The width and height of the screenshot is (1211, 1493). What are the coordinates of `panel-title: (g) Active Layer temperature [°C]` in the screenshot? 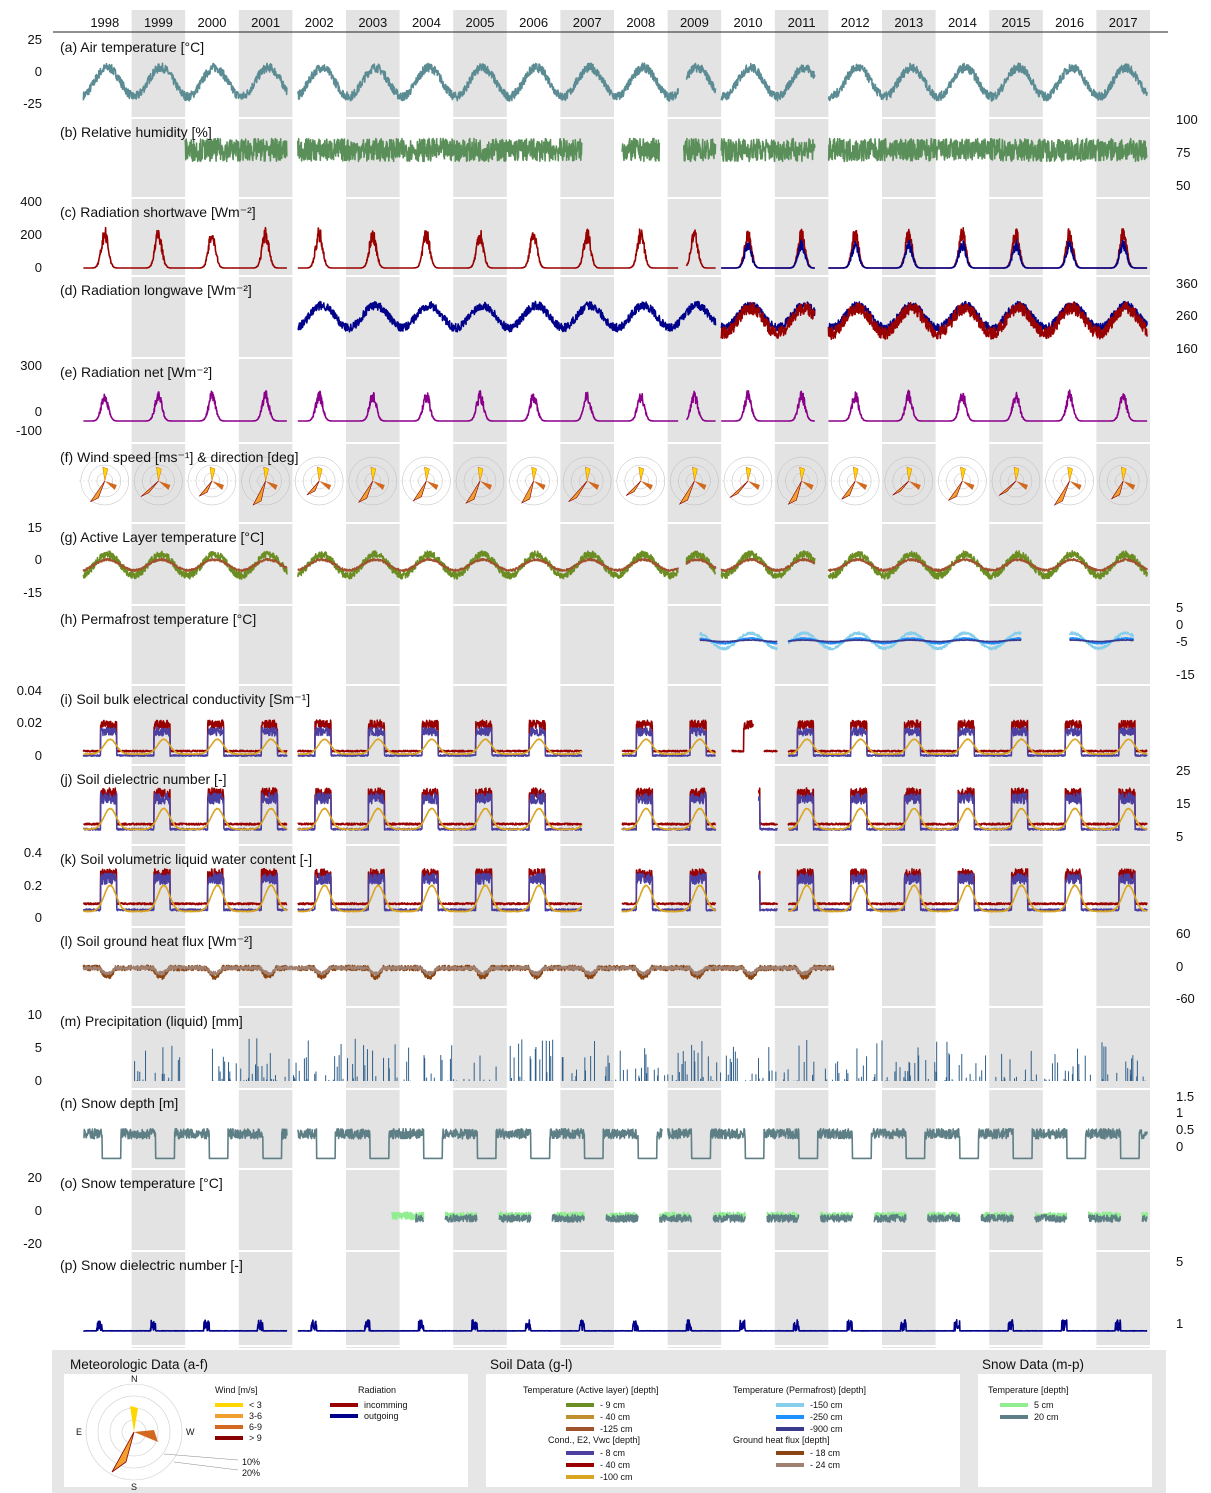 It's located at (162, 537).